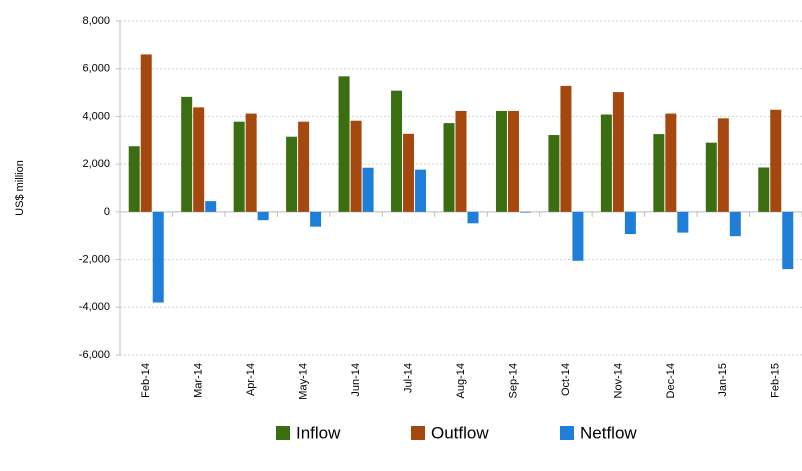 Image resolution: width=802 pixels, height=471 pixels. Describe the element at coordinates (94, 307) in the screenshot. I see `y-tick-label: -4,000` at that location.